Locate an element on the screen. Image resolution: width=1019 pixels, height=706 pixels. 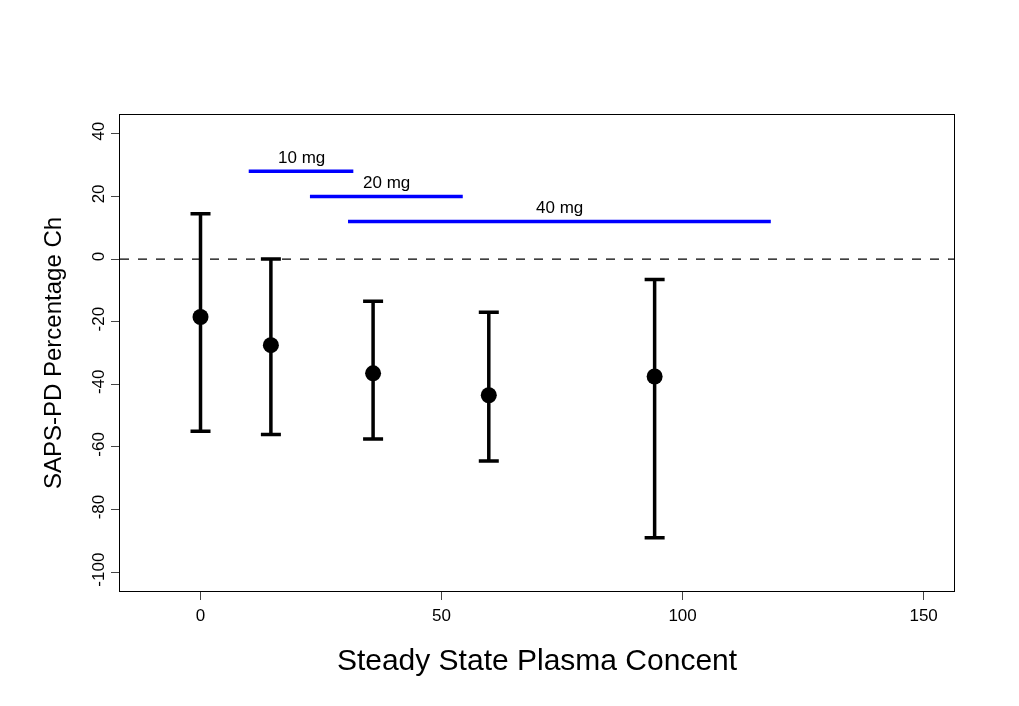
x-axis-title: Steady State Plasma Concent is located at coordinates (537, 660).